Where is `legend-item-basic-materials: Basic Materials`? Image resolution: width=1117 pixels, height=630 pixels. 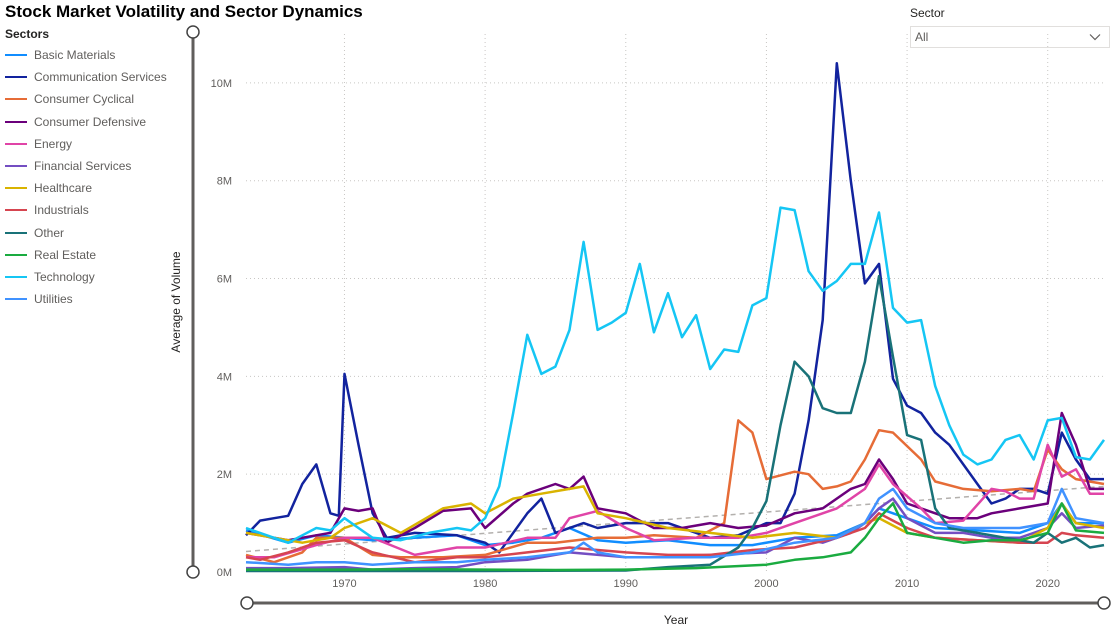
legend-item-basic-materials: Basic Materials is located at coordinates (92, 55).